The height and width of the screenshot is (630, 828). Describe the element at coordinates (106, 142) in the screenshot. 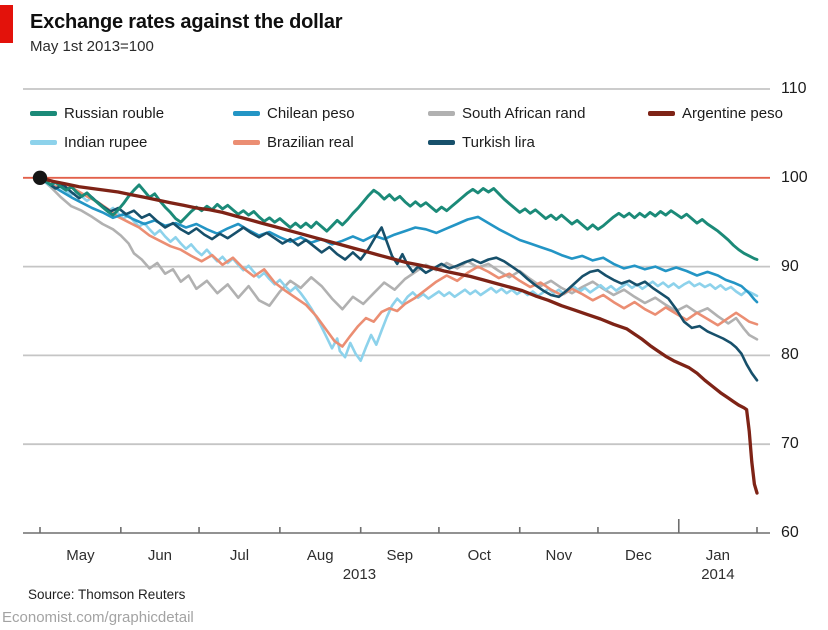

I see `legend-label-indian-rupee: Indian rupee` at that location.